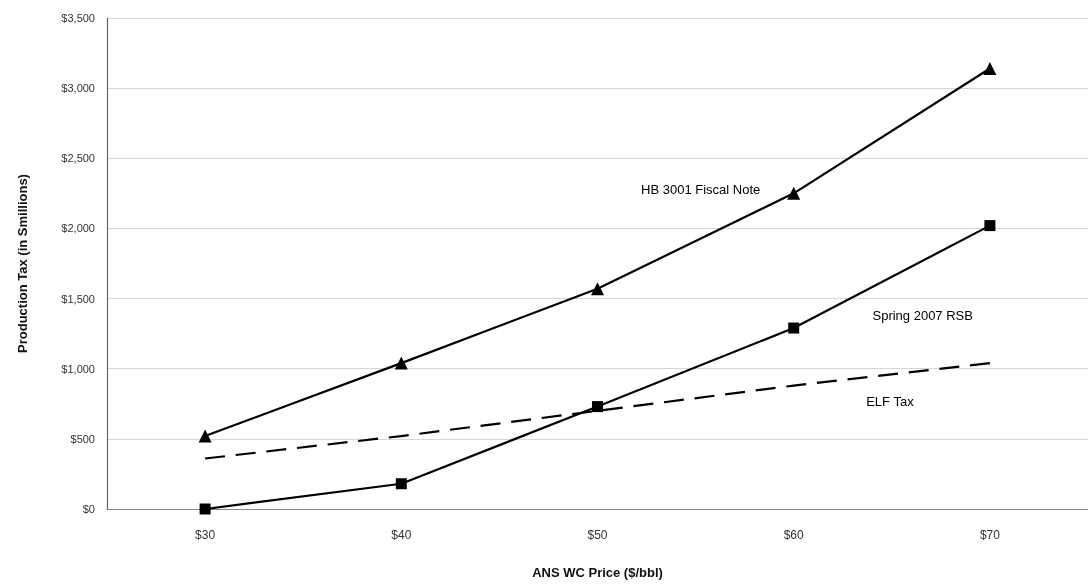  Describe the element at coordinates (597, 535) in the screenshot. I see `x-tick-label: $50` at that location.